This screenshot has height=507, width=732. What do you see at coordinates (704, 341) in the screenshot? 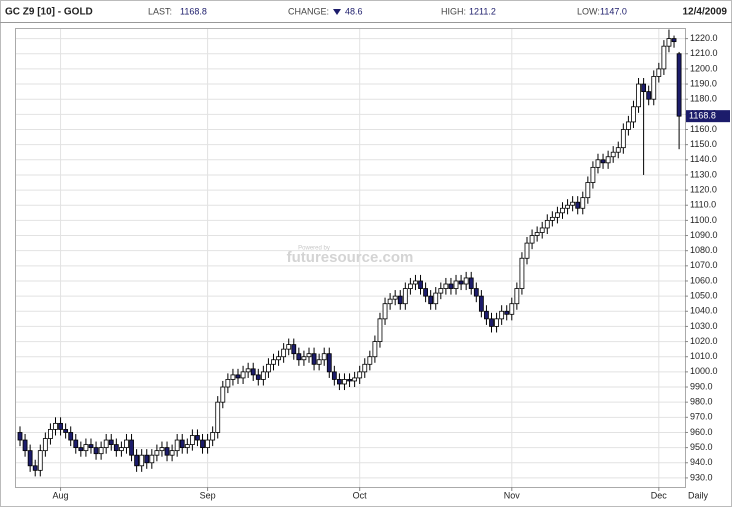
I see `y-tick-label: 1020.0` at bounding box center [704, 341].